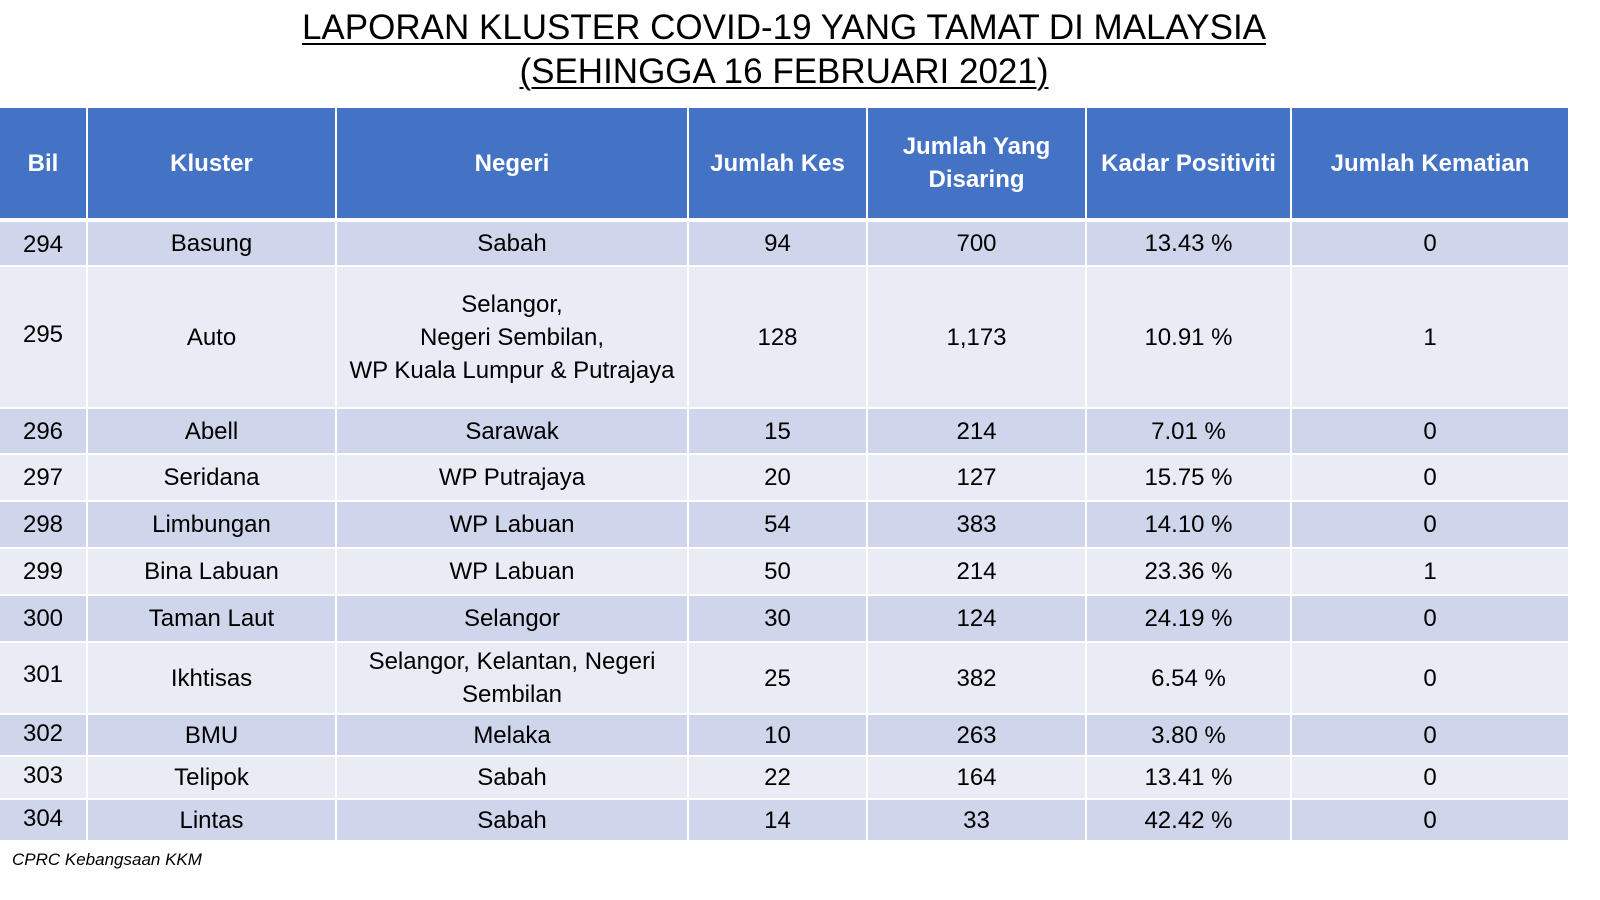 This screenshot has width=1600, height=900. I want to click on table-row: 304 Lintas Sabah 14 33 42.42 % 0, so click(784, 820).